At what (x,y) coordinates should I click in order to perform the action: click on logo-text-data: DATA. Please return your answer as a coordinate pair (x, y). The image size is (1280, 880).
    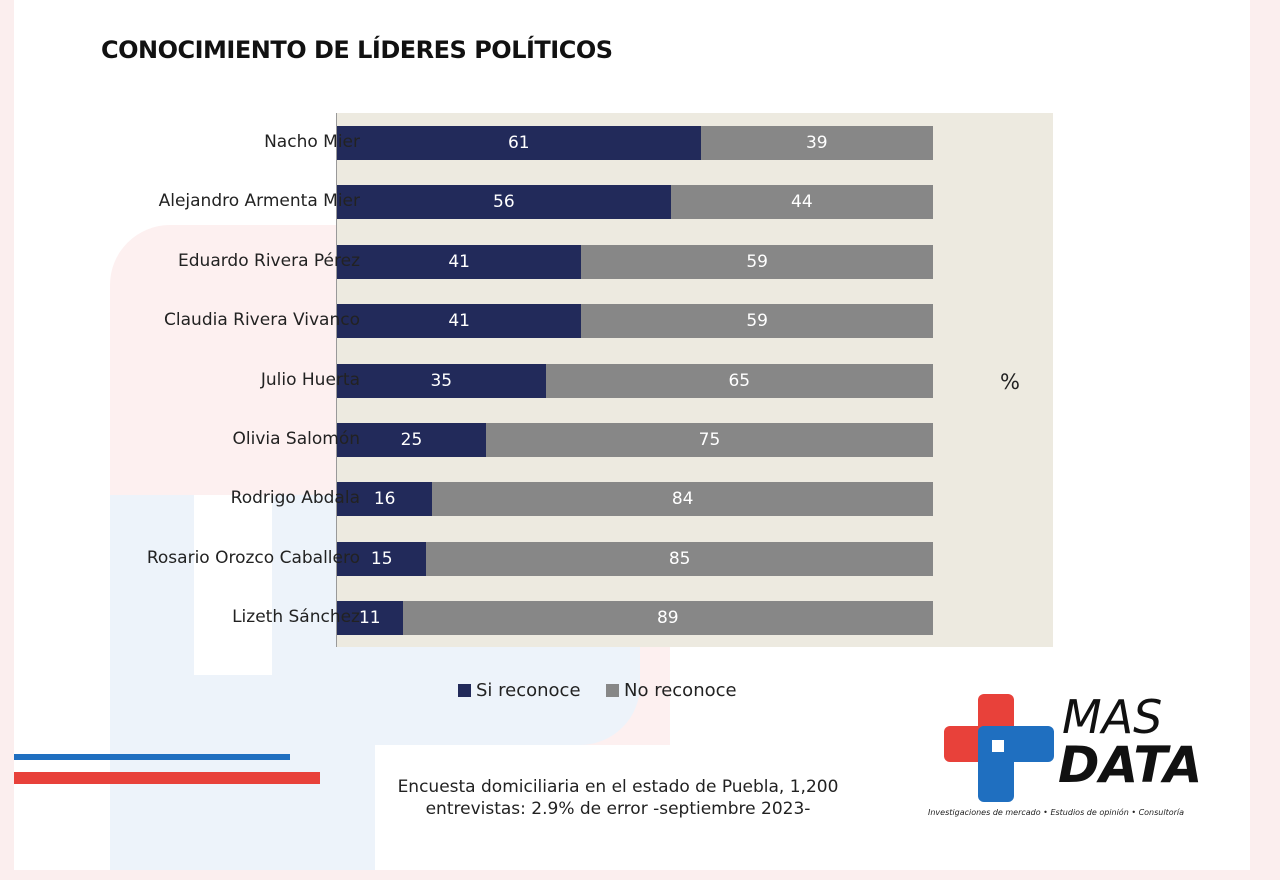
    Looking at the image, I should click on (1130, 765).